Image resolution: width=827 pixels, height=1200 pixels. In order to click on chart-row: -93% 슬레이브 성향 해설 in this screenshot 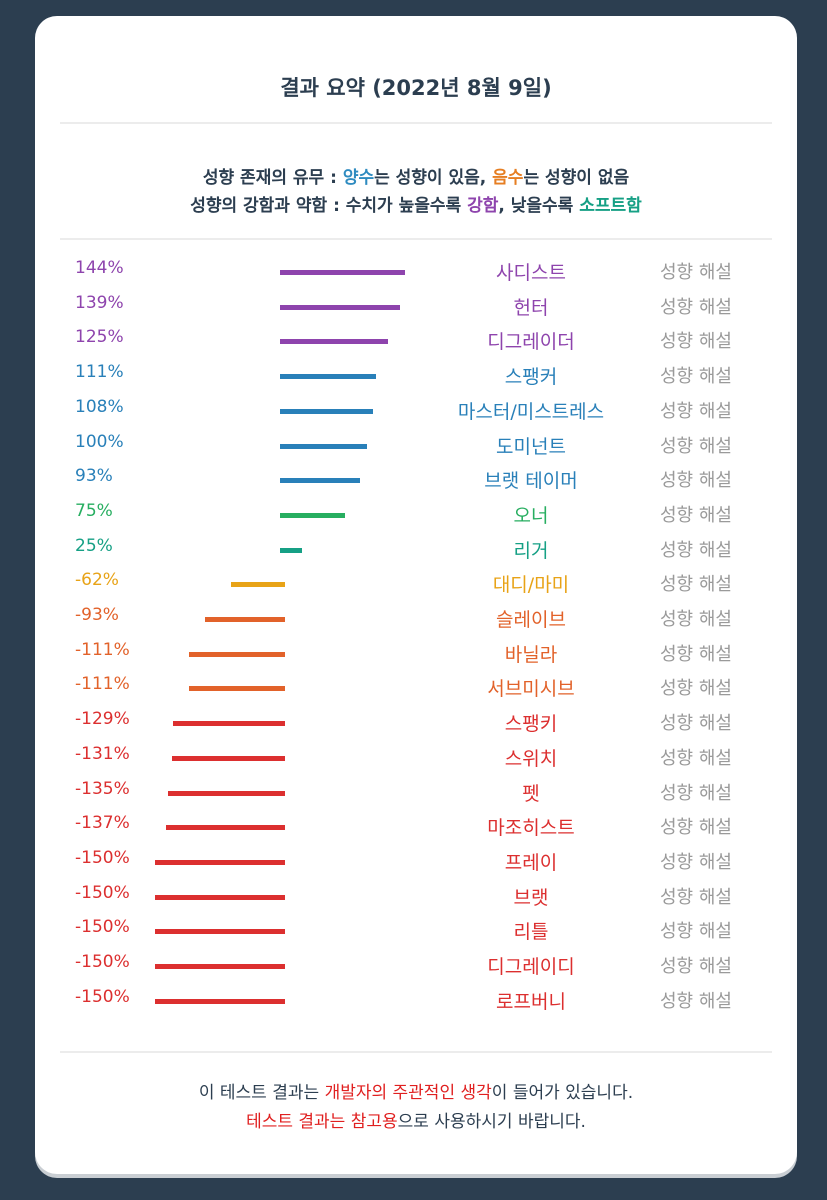, I will do `click(416, 618)`.